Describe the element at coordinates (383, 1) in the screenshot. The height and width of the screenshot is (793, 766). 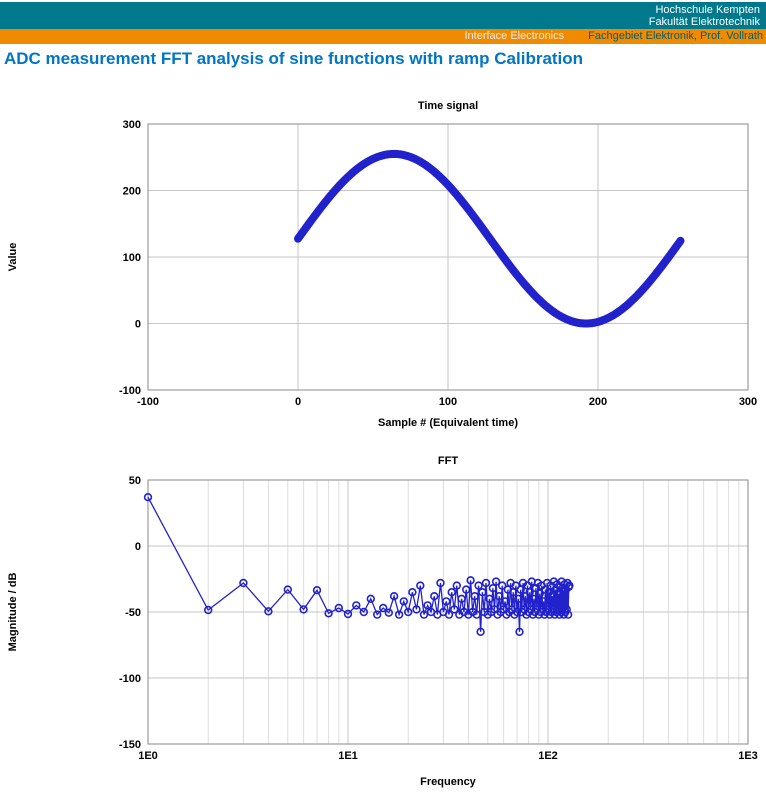
I see `top-gap` at that location.